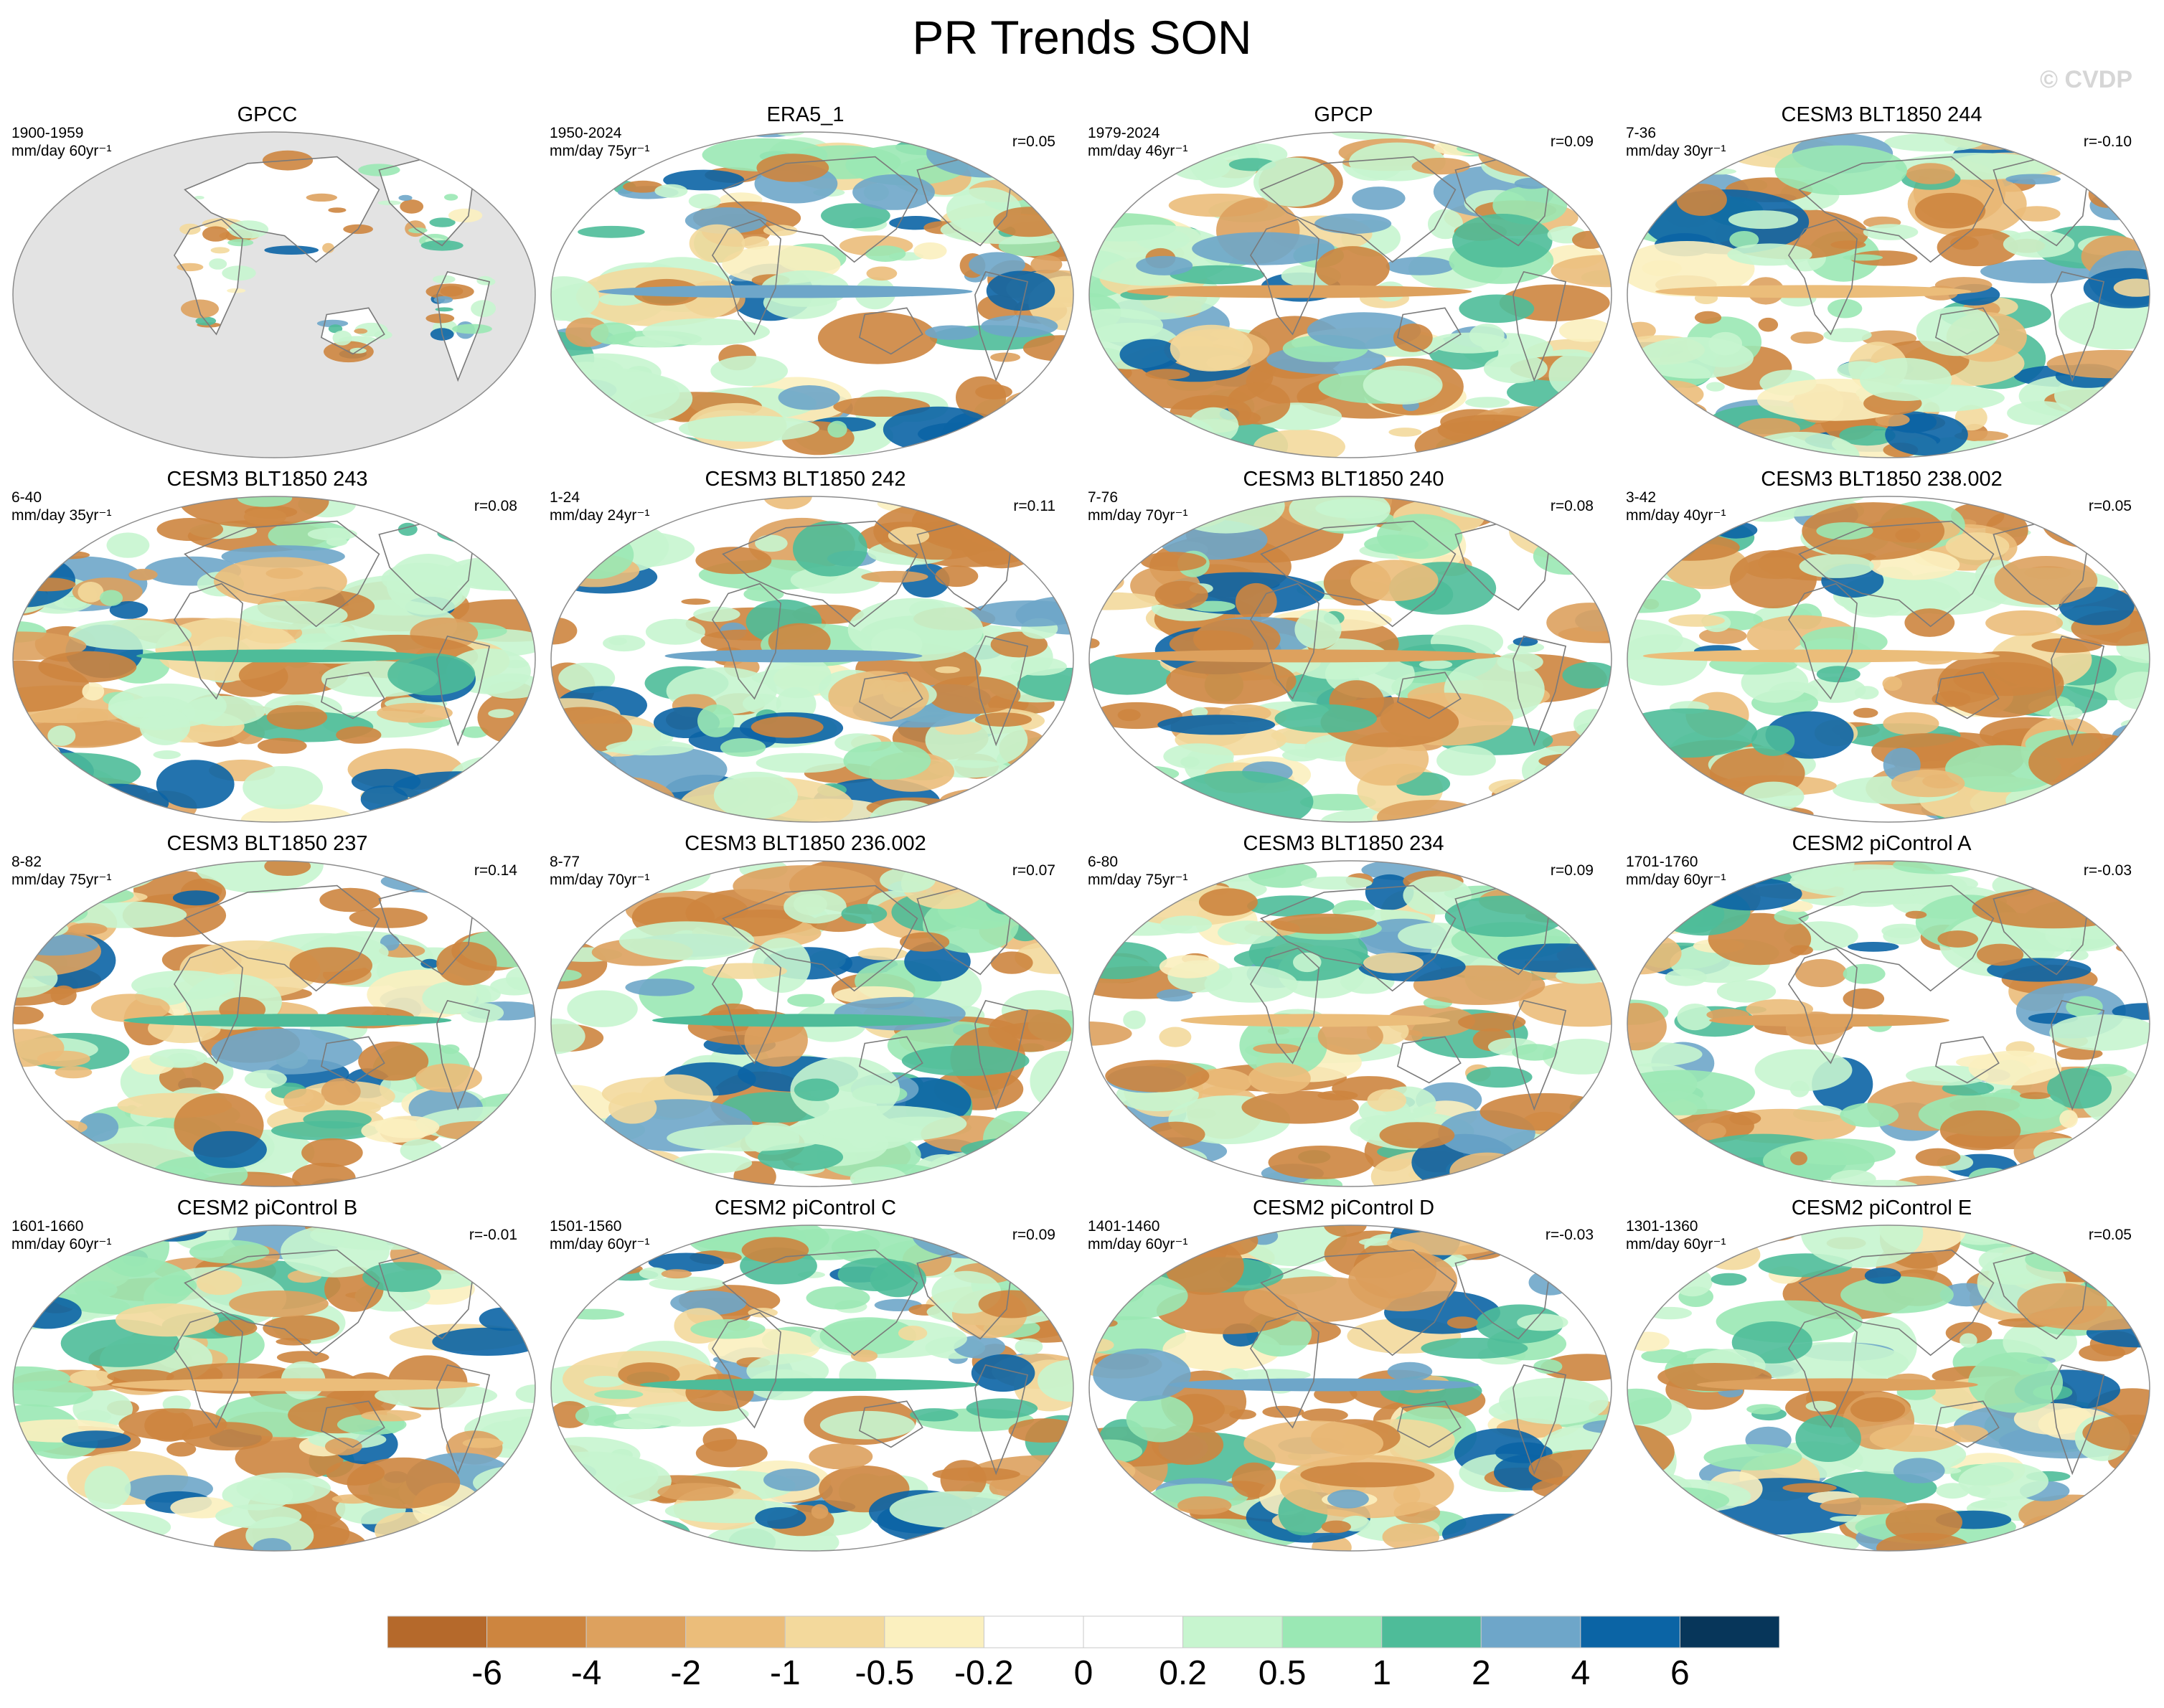 This screenshot has width=2164, height=1708. I want to click on colorbar-tick-label: 2, so click(1481, 1673).